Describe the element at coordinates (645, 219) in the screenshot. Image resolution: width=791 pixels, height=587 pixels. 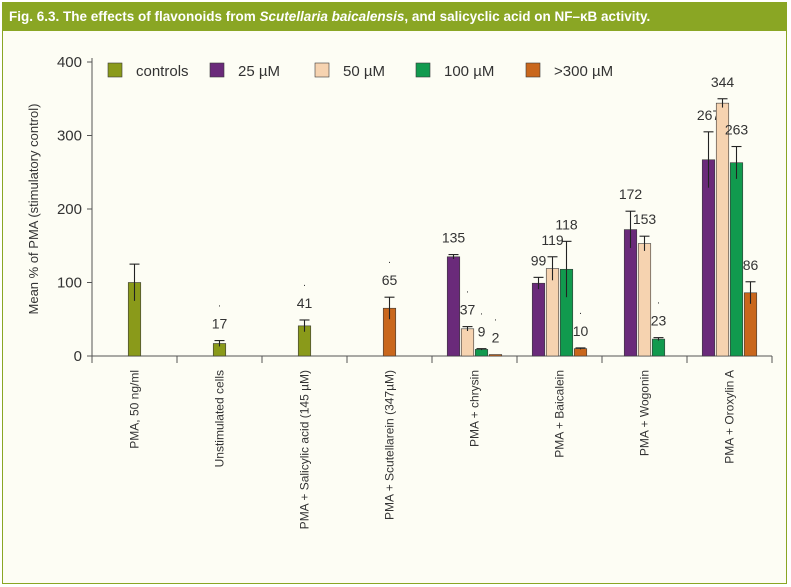
I see `data-label: 153` at that location.